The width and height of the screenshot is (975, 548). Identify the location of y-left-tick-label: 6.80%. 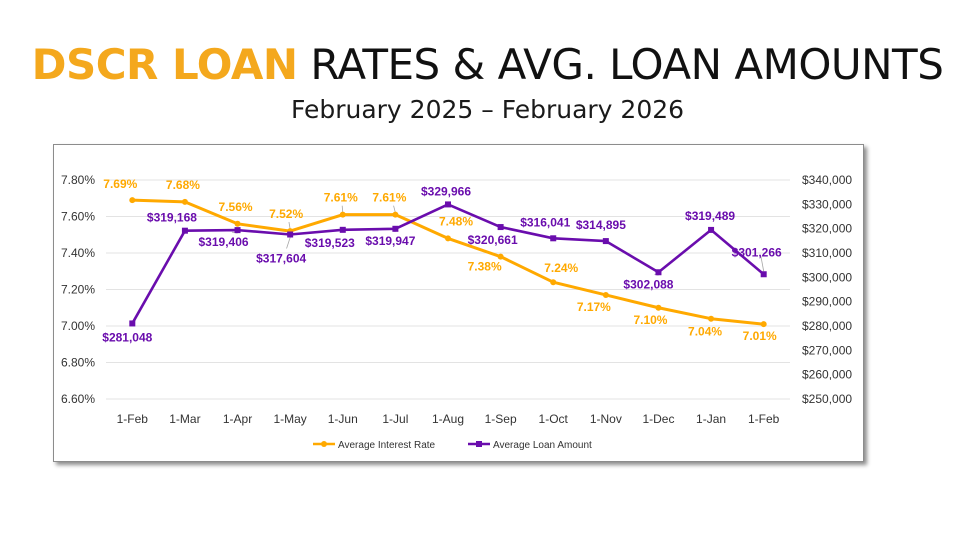
(78, 363).